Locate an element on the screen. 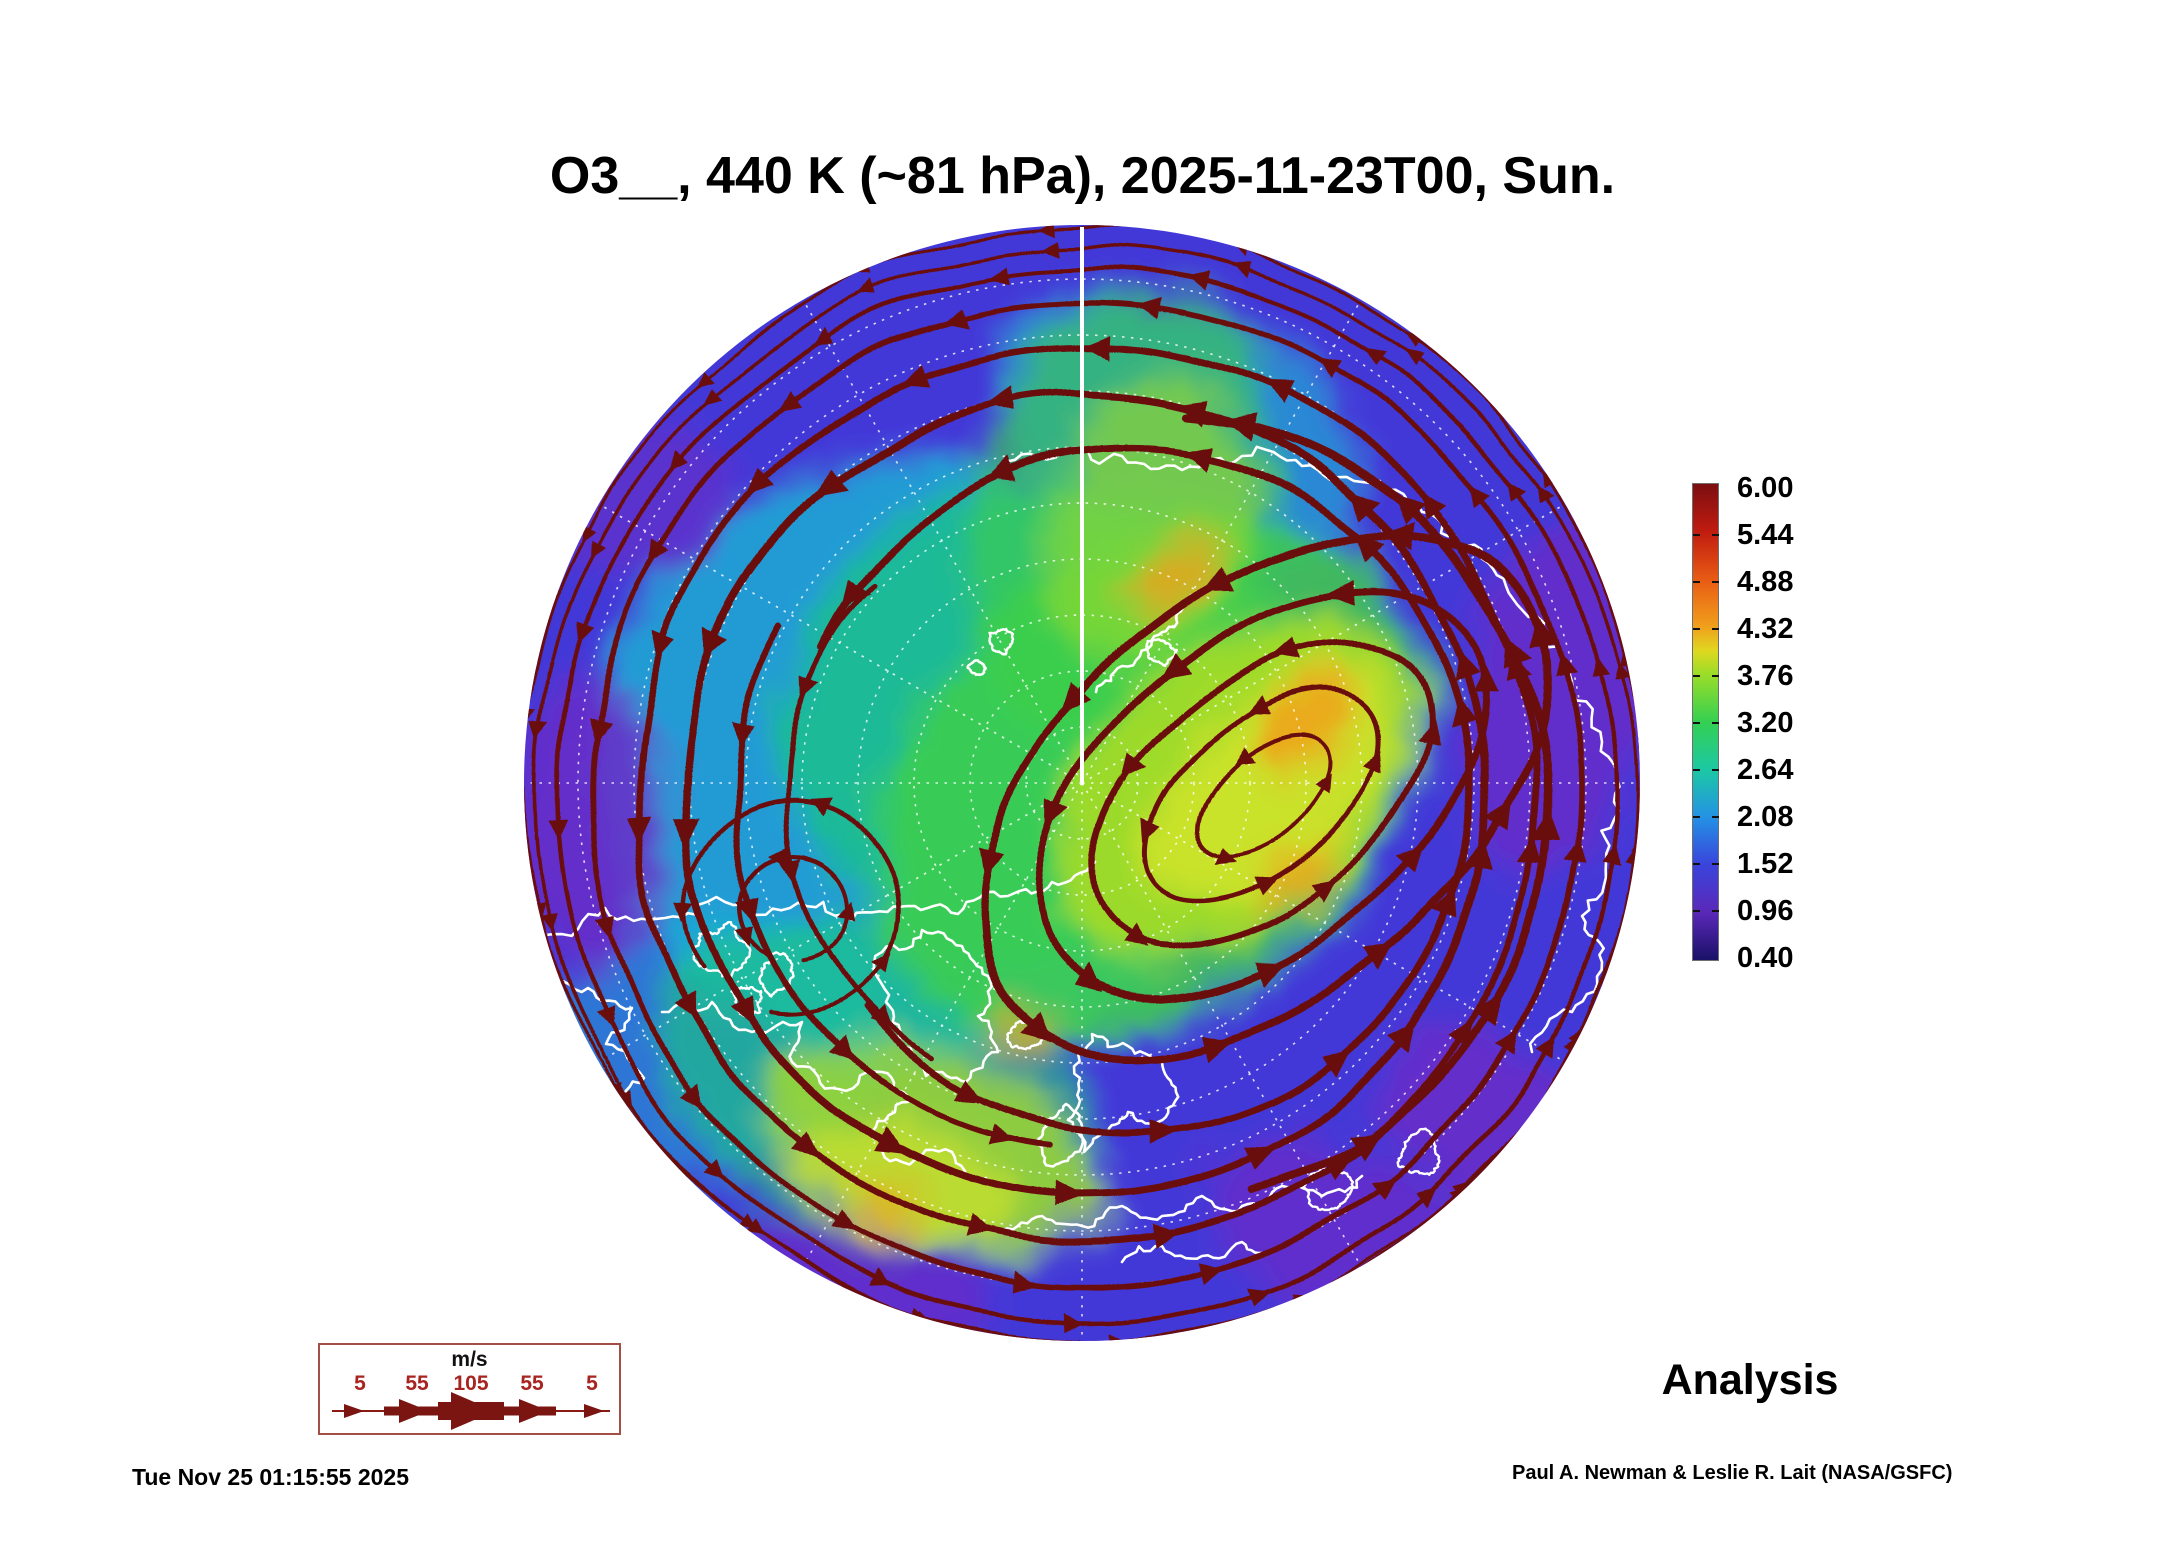  colorbar-label: 2.08 is located at coordinates (1765, 817).